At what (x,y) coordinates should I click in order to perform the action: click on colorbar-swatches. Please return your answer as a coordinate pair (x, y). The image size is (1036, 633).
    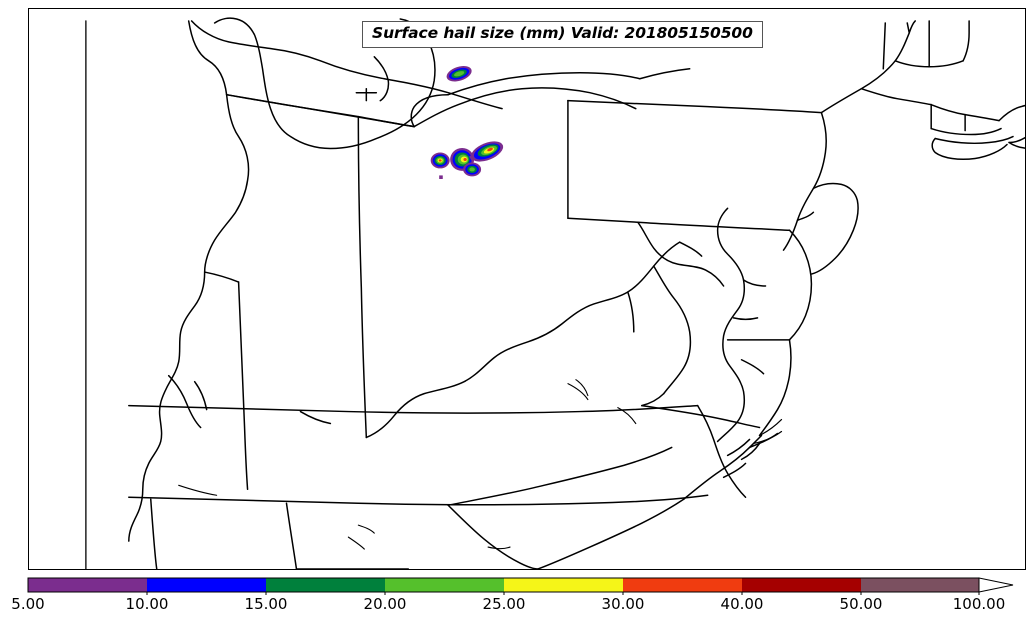
    Looking at the image, I should click on (518, 585).